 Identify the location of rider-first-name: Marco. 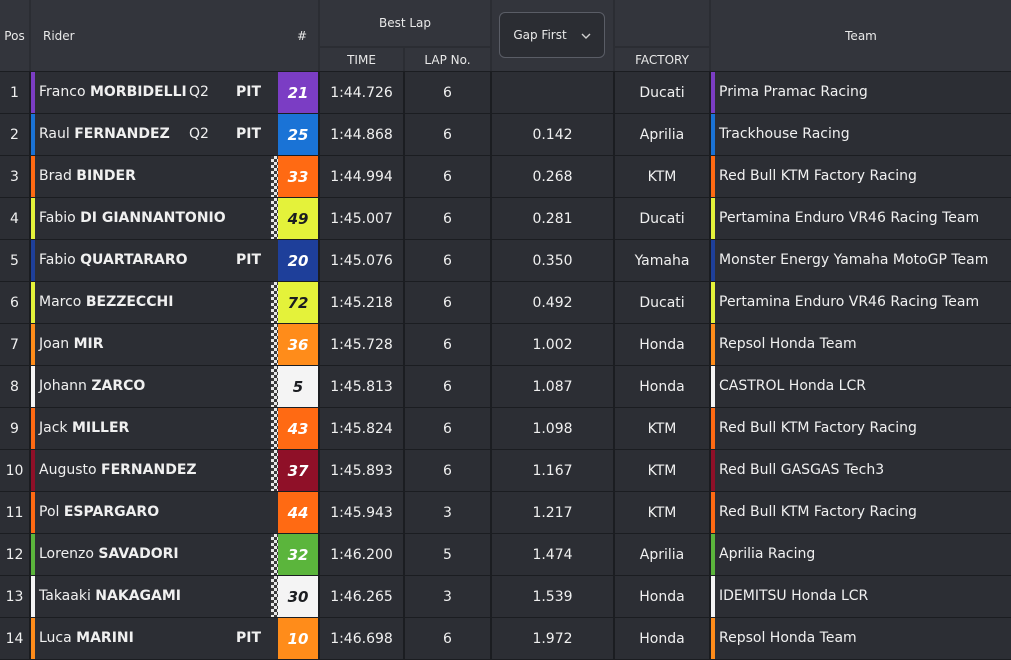
(60, 302).